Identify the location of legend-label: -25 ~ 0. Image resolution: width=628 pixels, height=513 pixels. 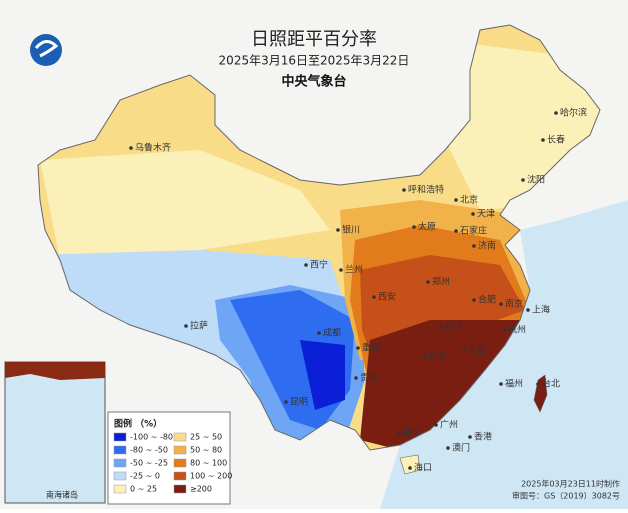
(145, 476).